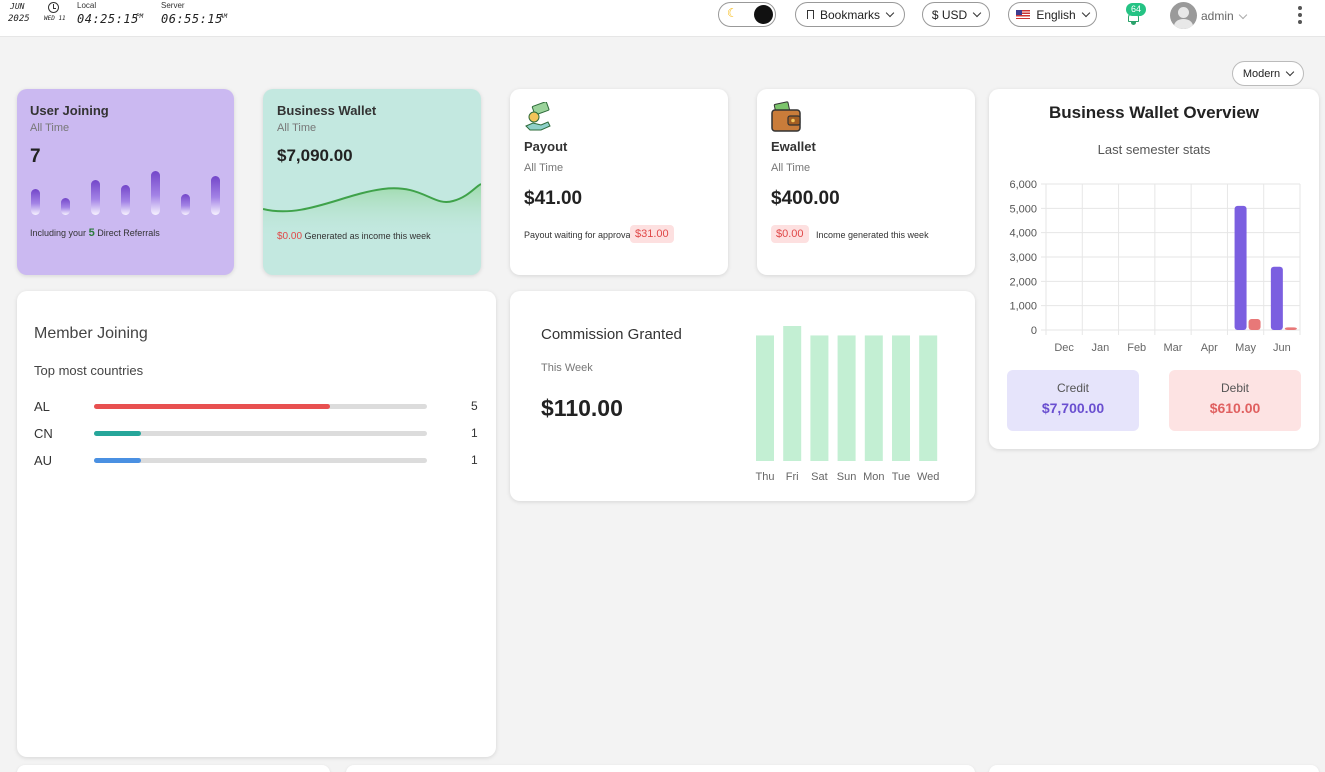  I want to click on date-month: JUN, so click(17, 6).